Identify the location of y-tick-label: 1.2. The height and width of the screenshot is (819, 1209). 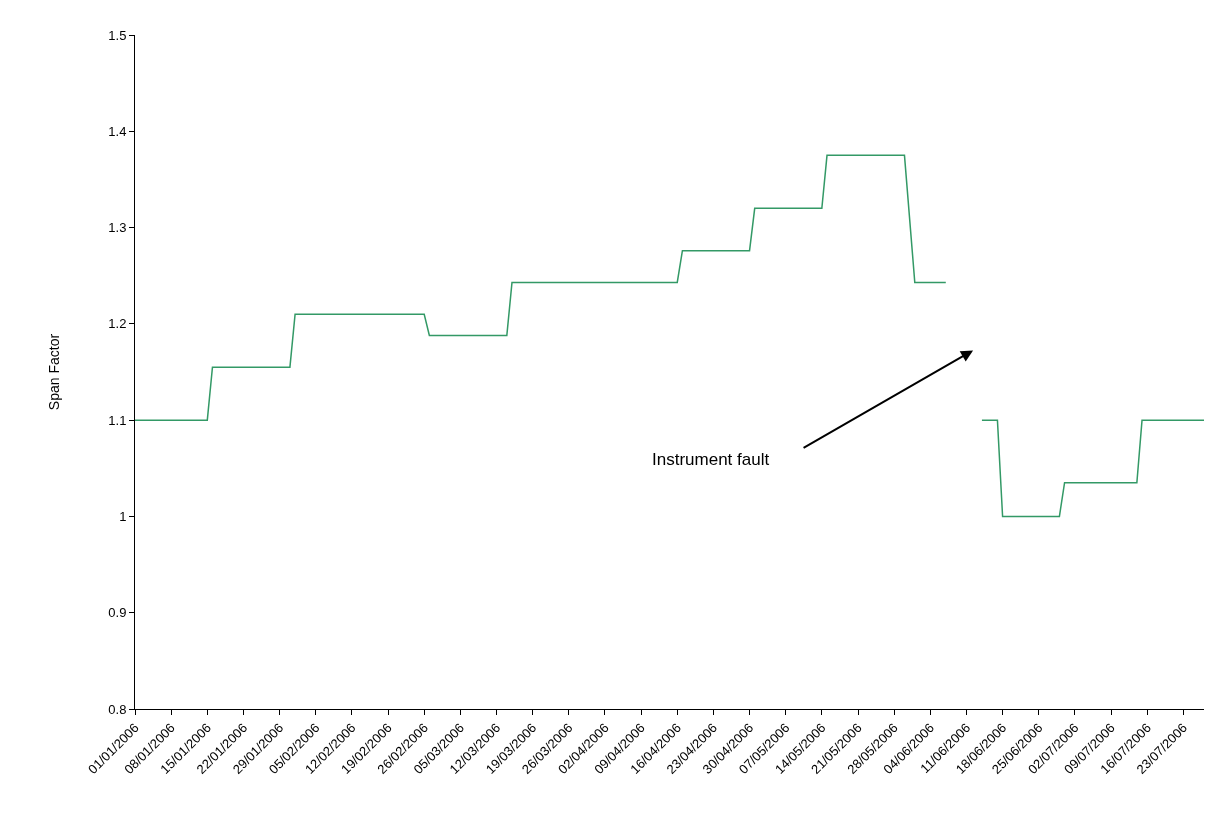
(117, 324).